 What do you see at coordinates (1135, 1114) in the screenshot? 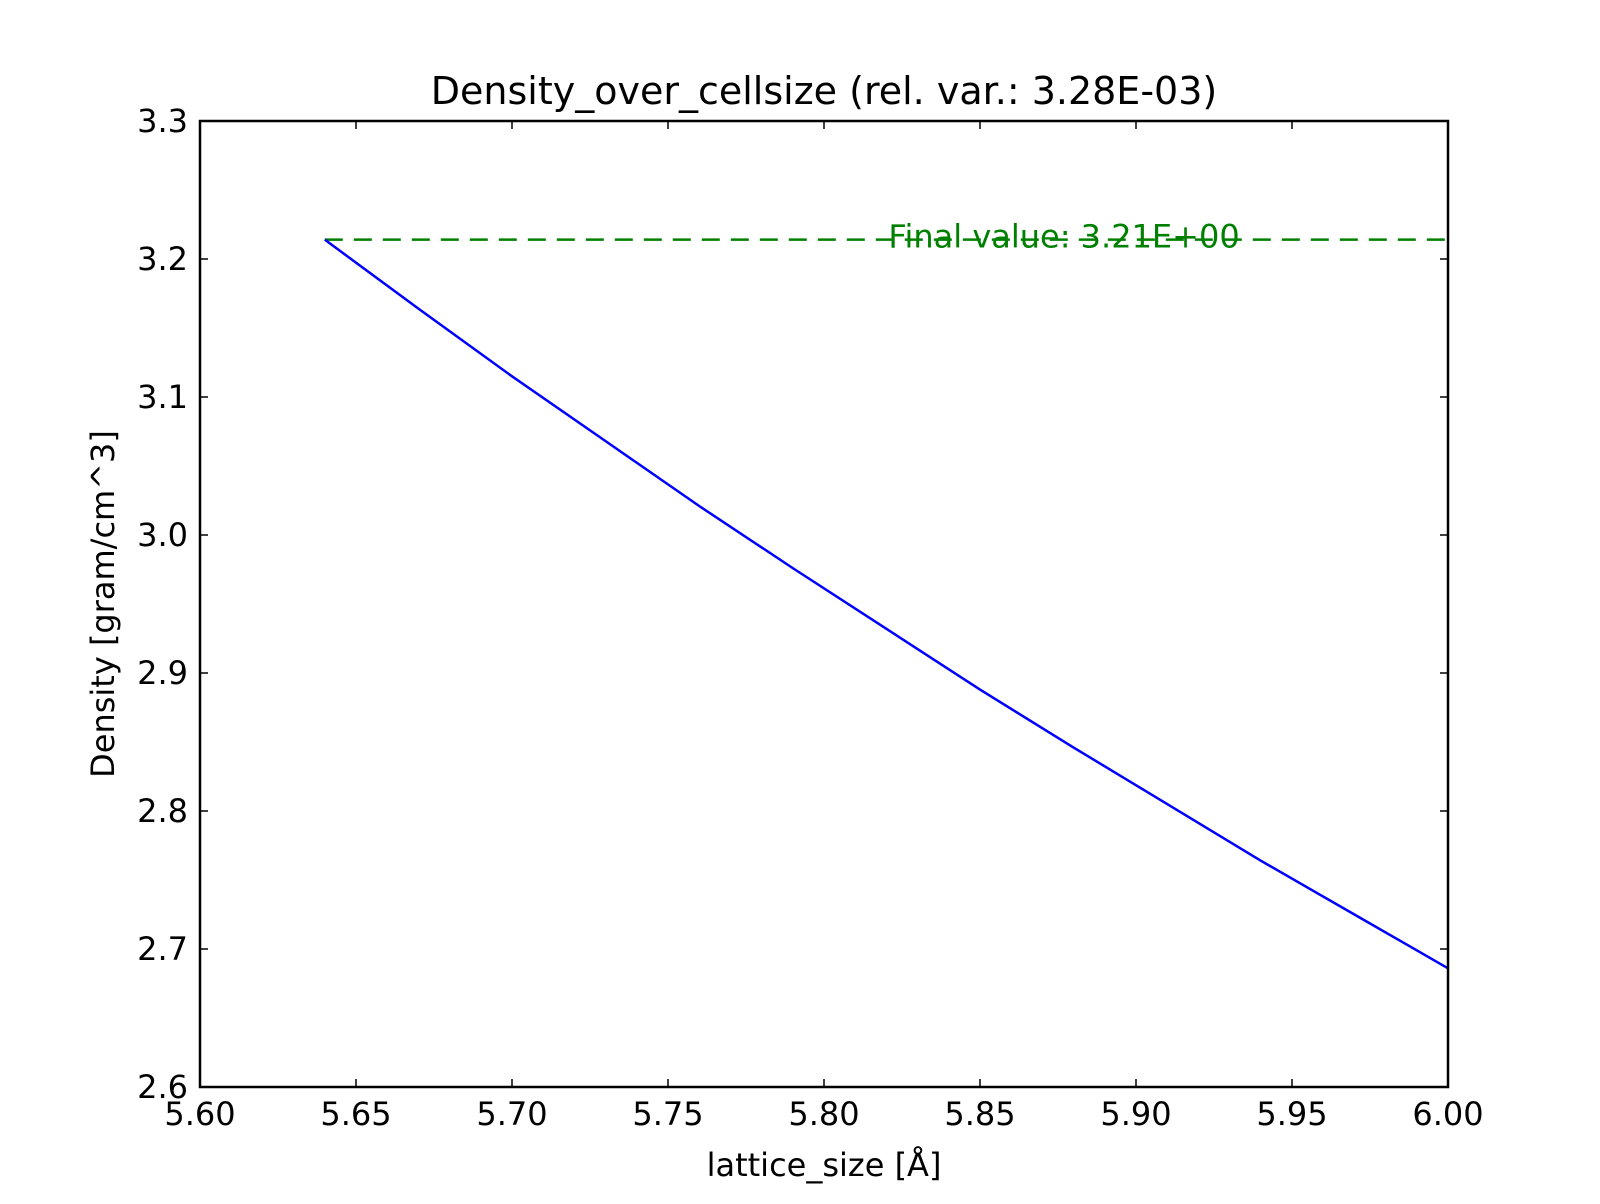
I see `x-tick-label: 5.90` at bounding box center [1135, 1114].